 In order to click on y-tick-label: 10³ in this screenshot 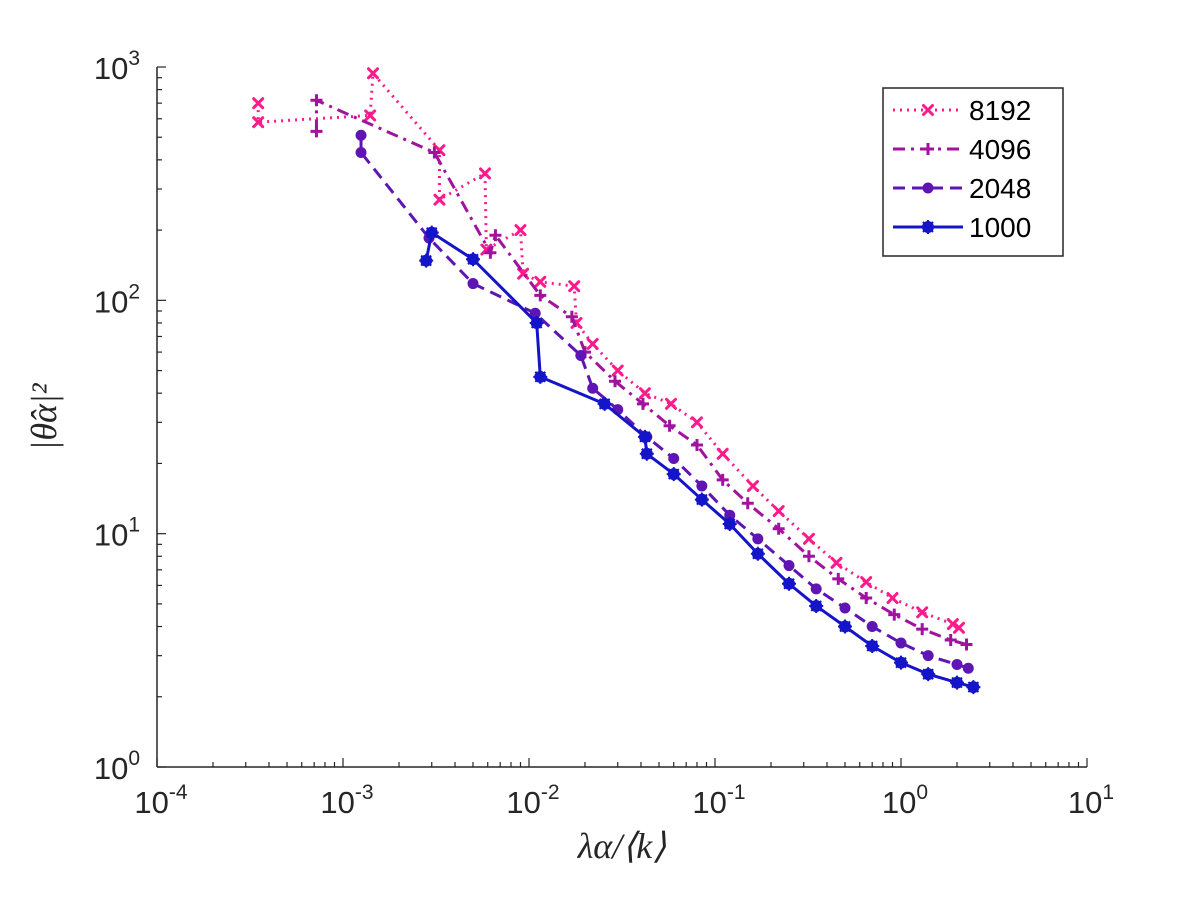, I will do `click(117, 66)`.